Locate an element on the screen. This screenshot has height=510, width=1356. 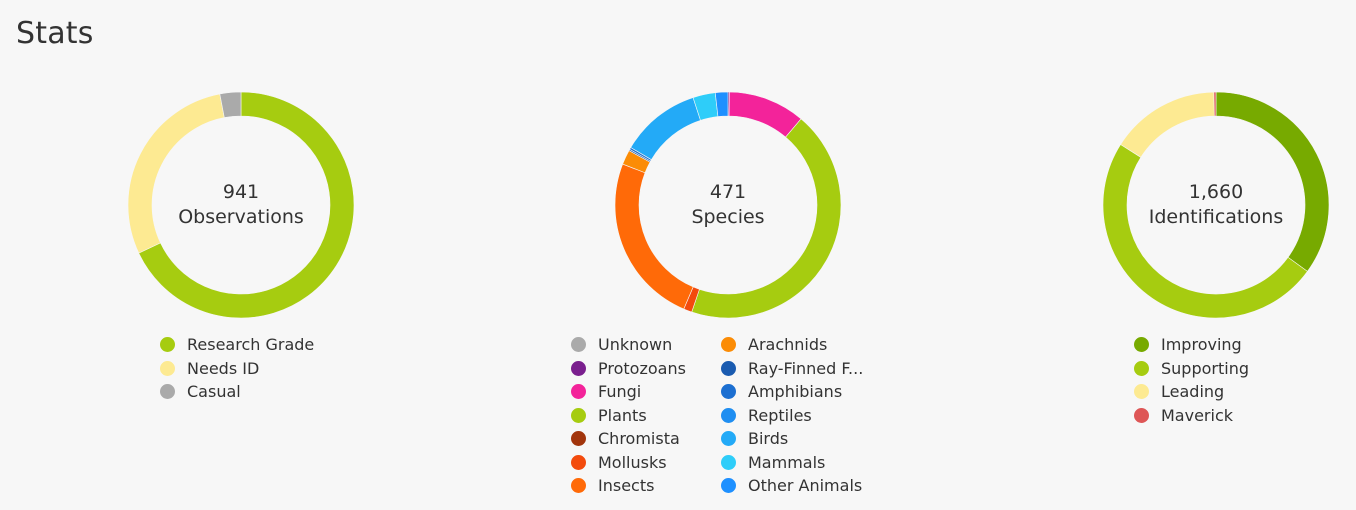
legend-label: Birds is located at coordinates (768, 438).